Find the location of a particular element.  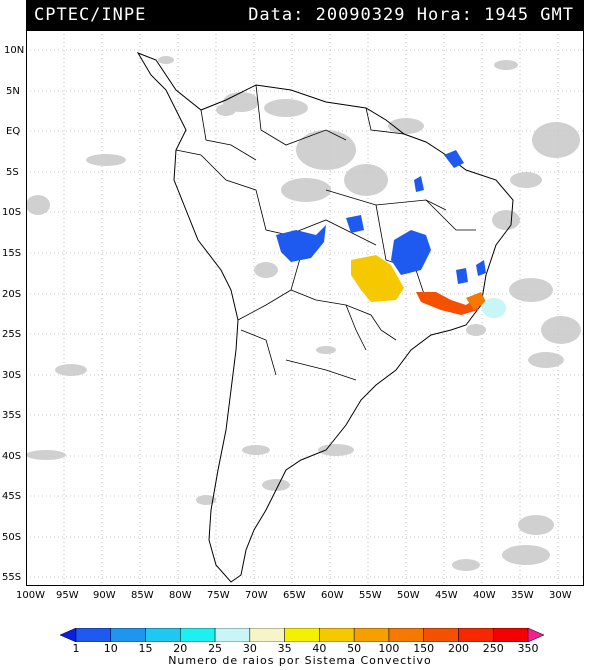

lat-label: 5S is located at coordinates (12, 172).